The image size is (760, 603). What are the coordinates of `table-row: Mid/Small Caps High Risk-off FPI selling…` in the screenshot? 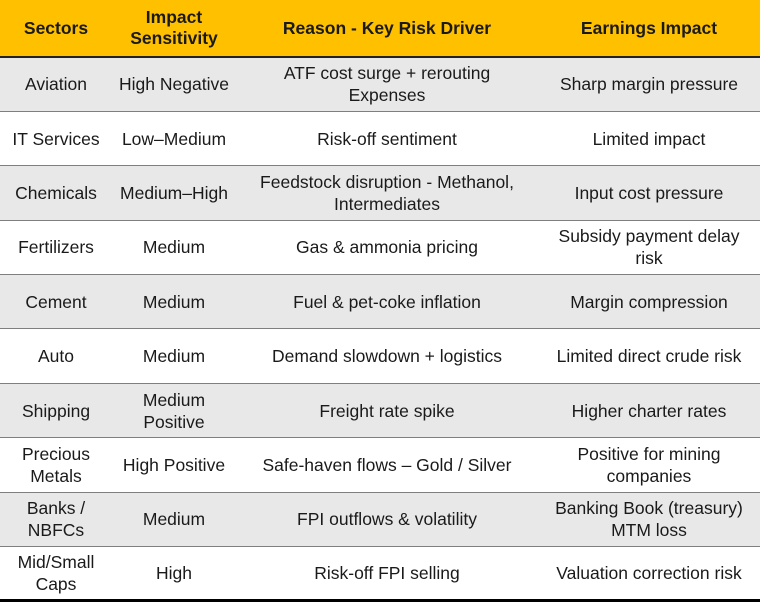 It's located at (380, 574).